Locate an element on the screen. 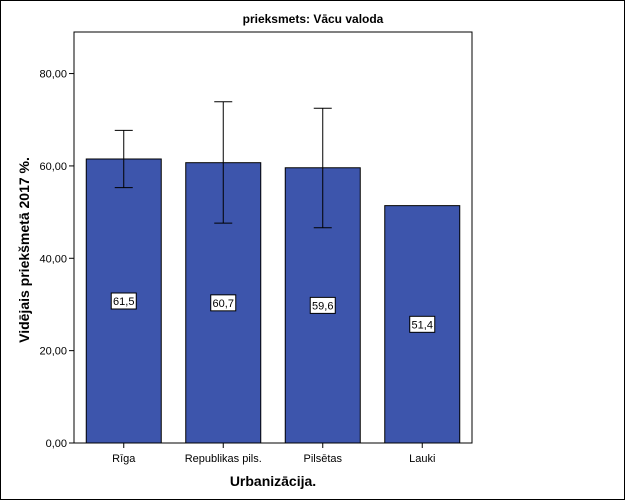 This screenshot has width=625, height=501. x-tick-label: Rīga is located at coordinates (124, 459).